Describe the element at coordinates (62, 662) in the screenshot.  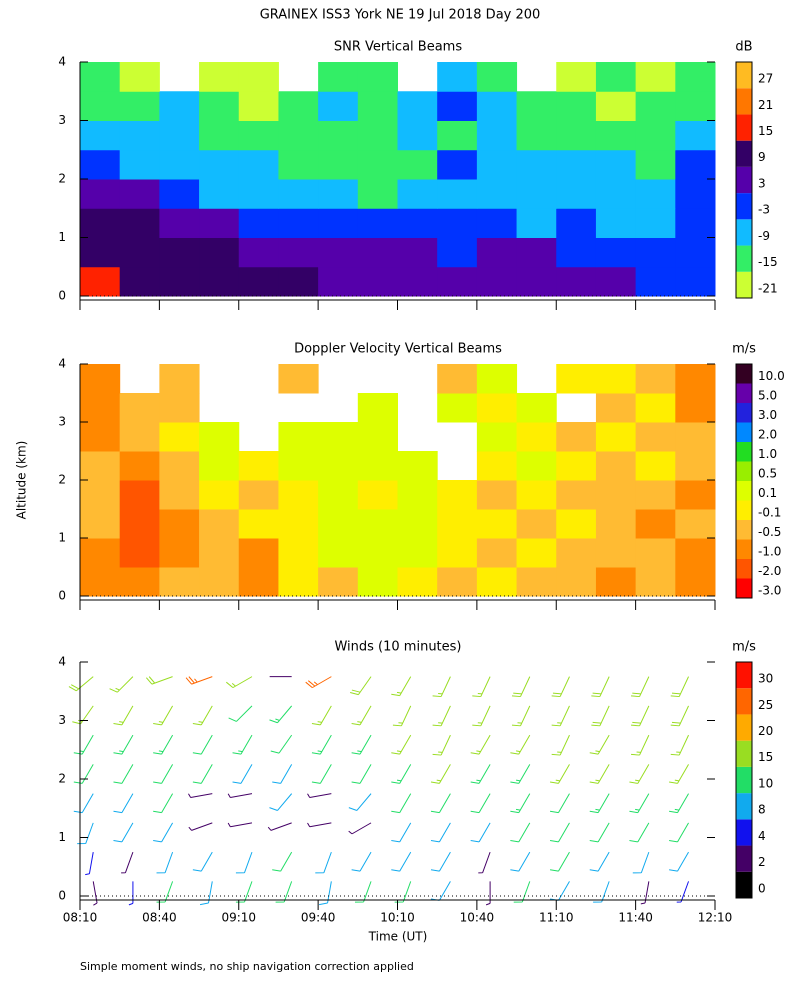
I see `y-tick-label: 4` at that location.